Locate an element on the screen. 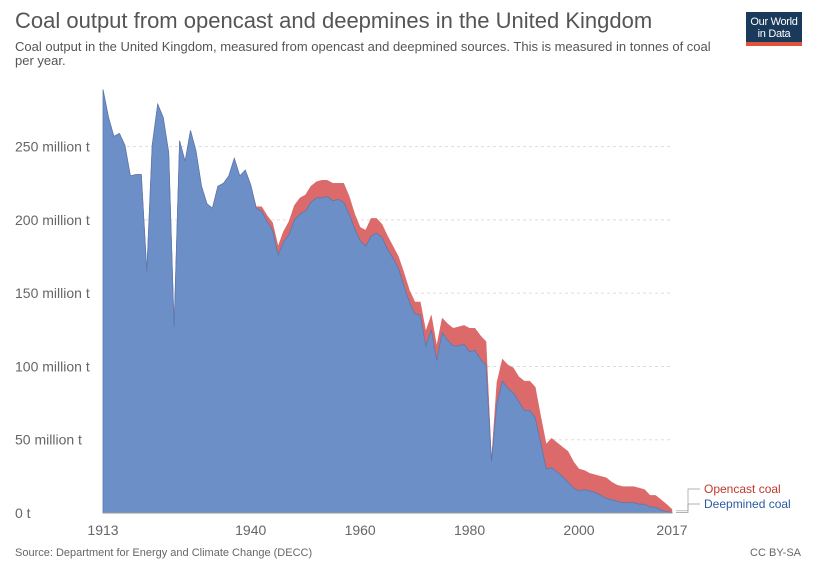 Image resolution: width=816 pixels, height=576 pixels. logo-line1: Our World is located at coordinates (774, 22).